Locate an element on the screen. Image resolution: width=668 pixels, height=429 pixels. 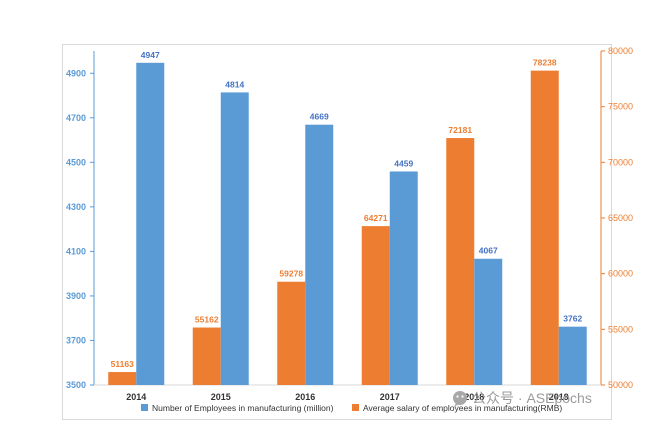
x-tick-label: 2018 is located at coordinates (474, 397).